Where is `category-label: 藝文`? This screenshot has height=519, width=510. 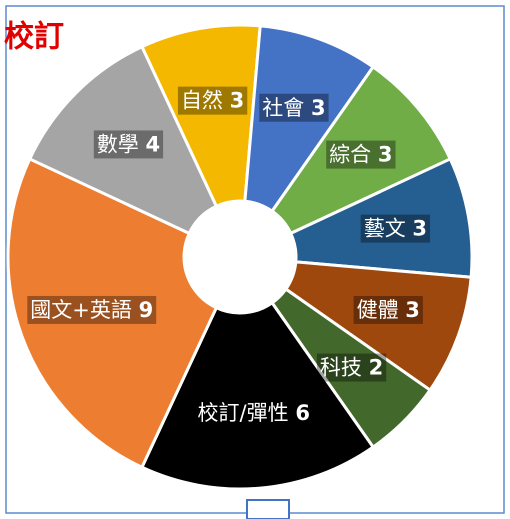
category-label: 藝文 is located at coordinates (385, 229).